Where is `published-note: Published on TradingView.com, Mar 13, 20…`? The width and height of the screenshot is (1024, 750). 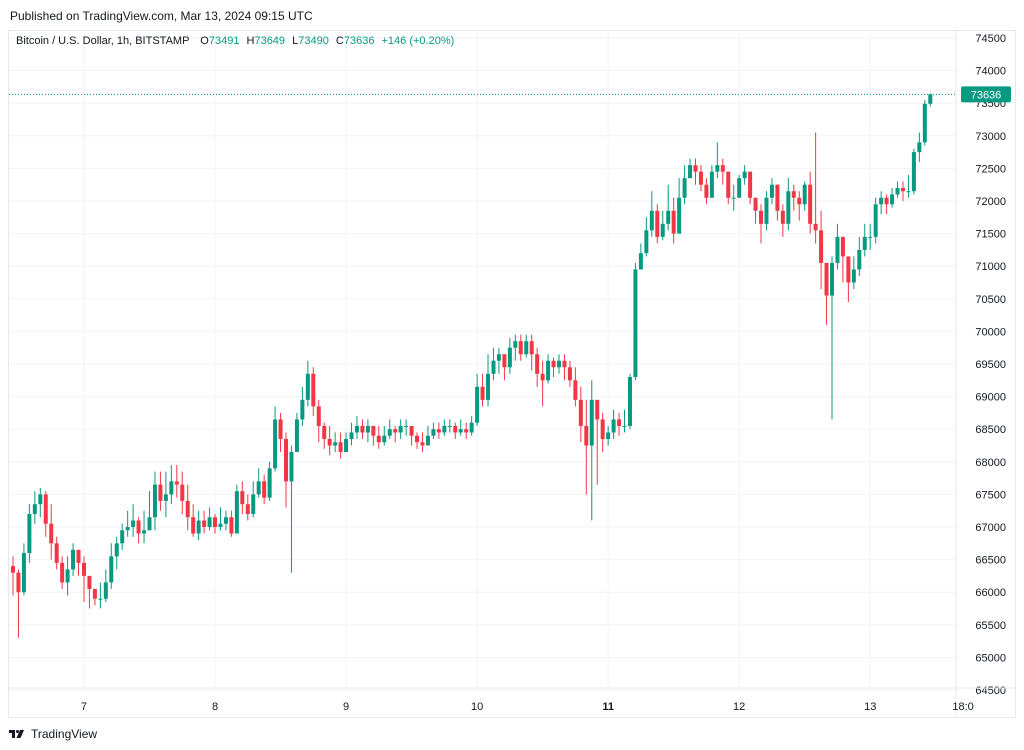
published-note: Published on TradingView.com, Mar 13, 20… is located at coordinates (161, 16).